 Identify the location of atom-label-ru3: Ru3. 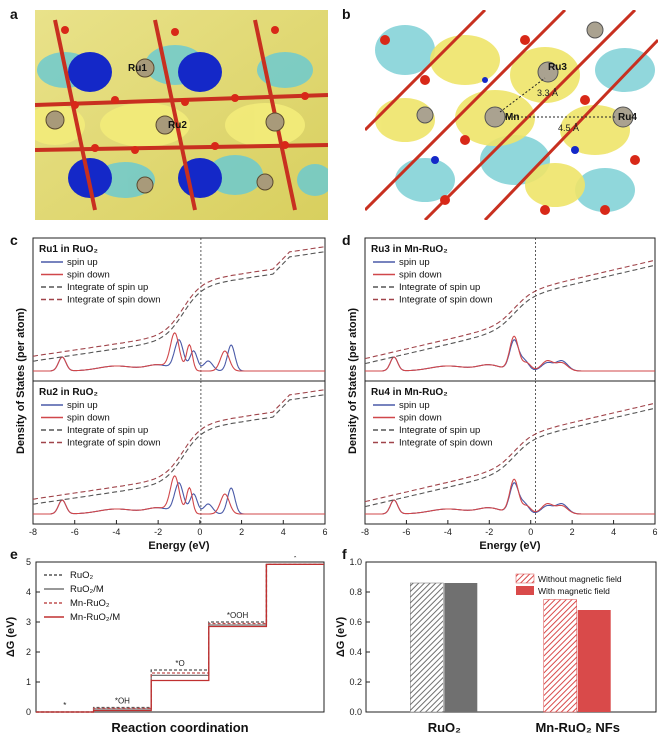
(557, 67).